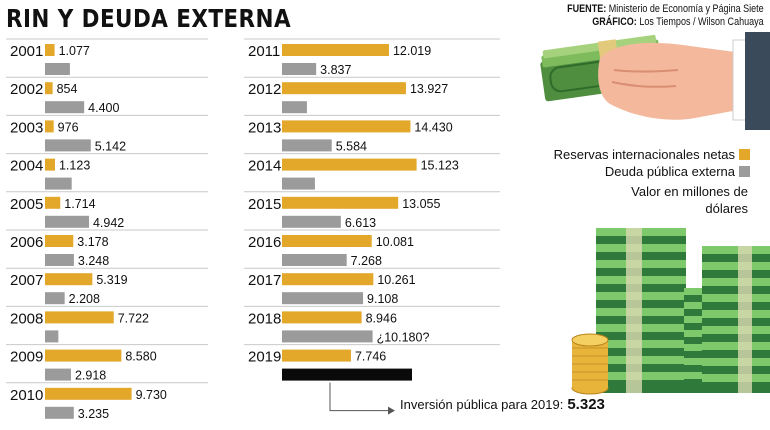 This screenshot has height=430, width=770. Describe the element at coordinates (744, 154) in the screenshot. I see `legend-swatch-rin` at that location.